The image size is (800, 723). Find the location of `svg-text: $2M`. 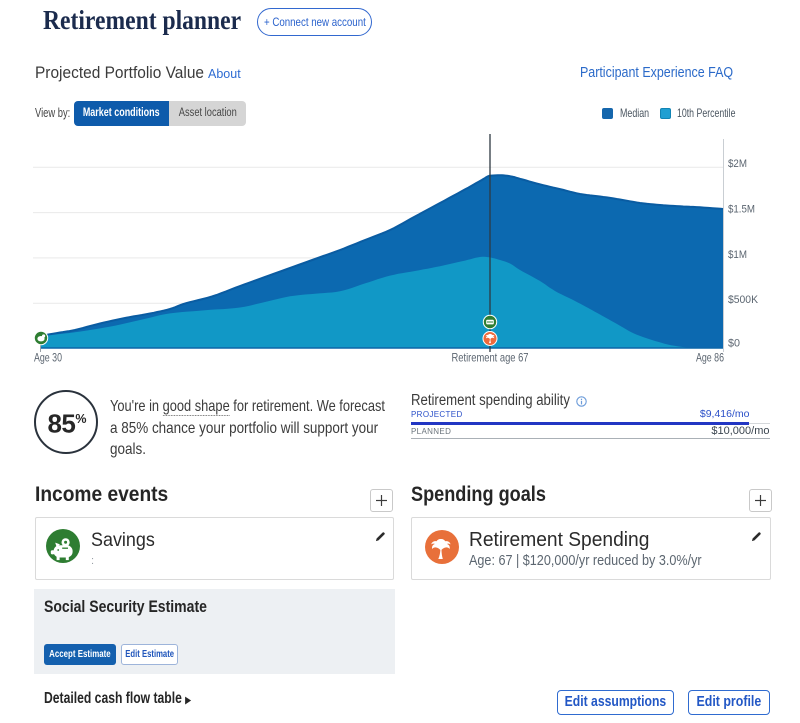

svg-text: $2M is located at coordinates (737, 164).